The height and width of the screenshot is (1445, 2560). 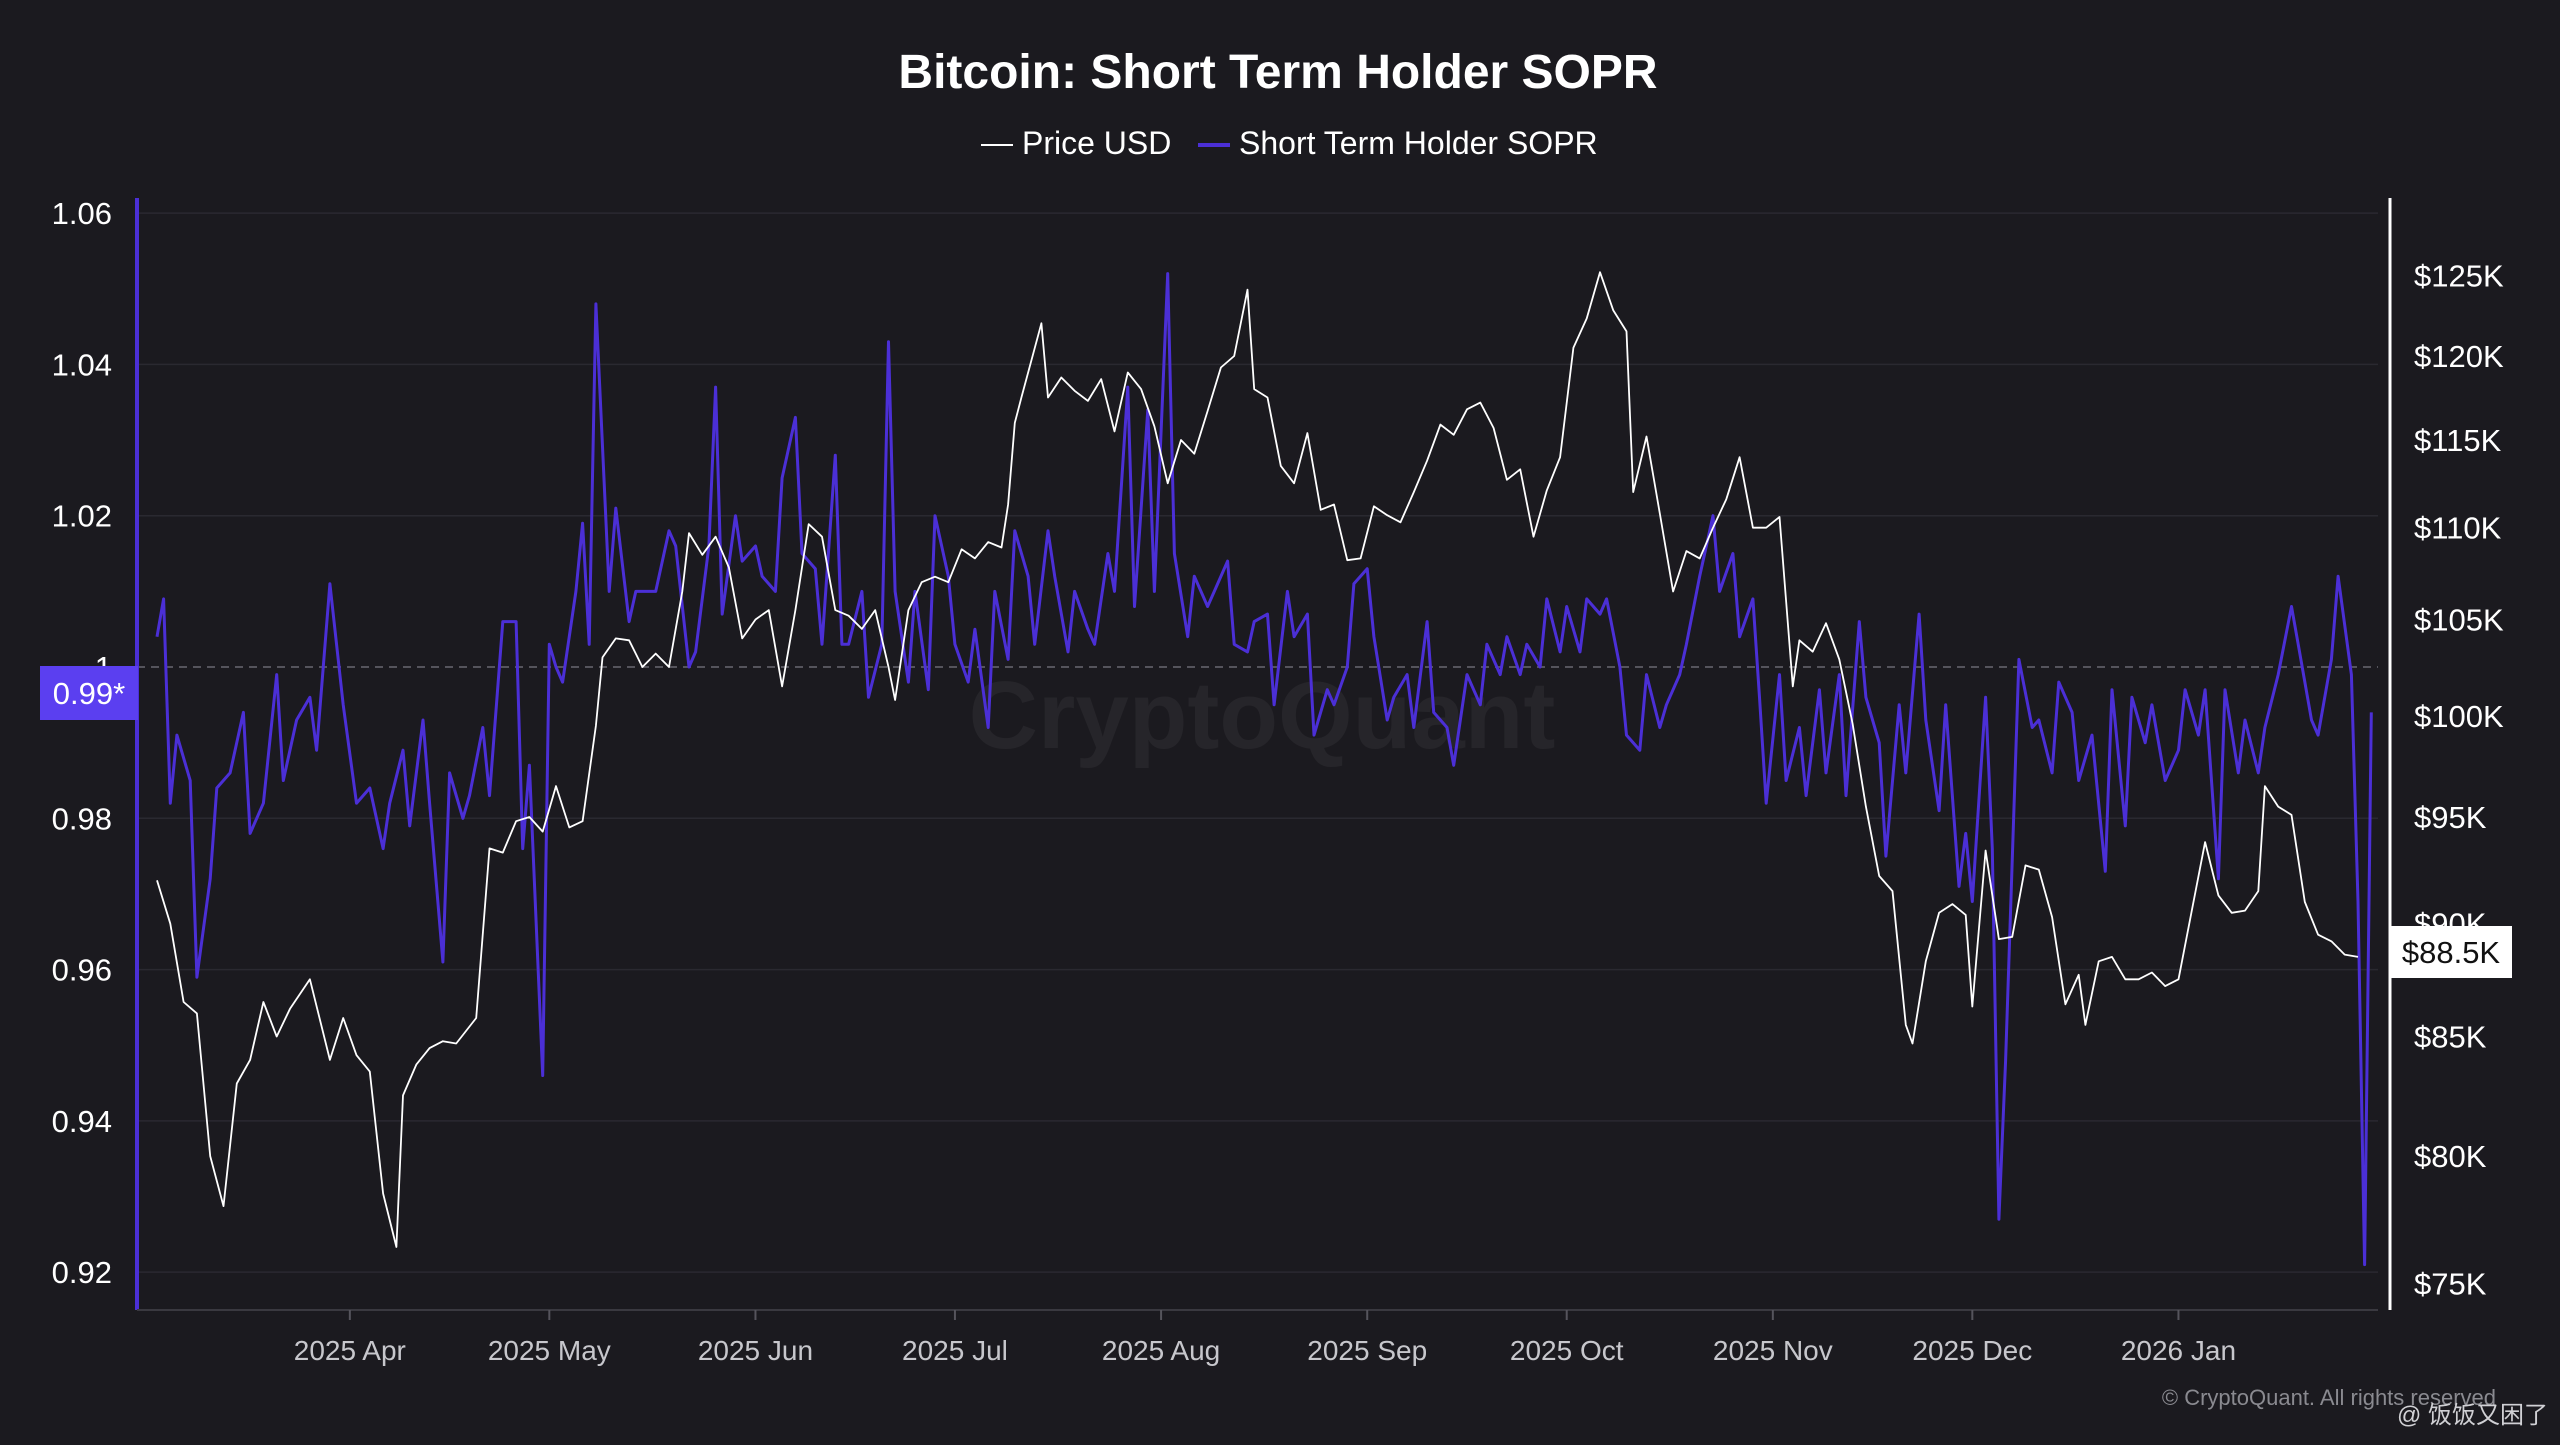 What do you see at coordinates (82, 1272) in the screenshot?
I see `y-left-tick-label: 0.92` at bounding box center [82, 1272].